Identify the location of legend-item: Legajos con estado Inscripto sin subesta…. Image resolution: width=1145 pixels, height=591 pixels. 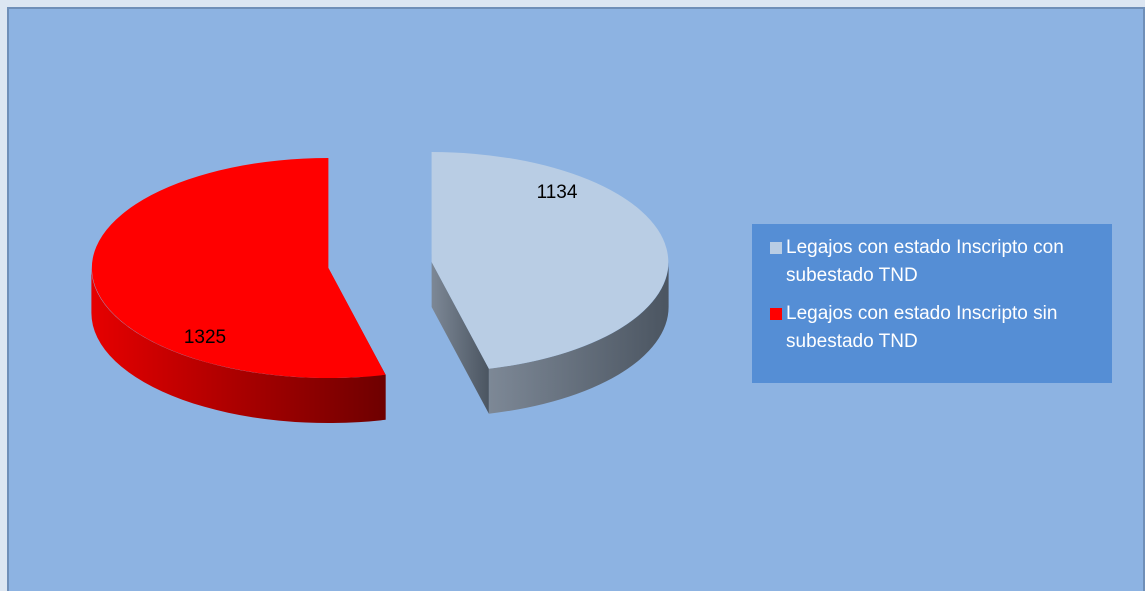
(937, 328).